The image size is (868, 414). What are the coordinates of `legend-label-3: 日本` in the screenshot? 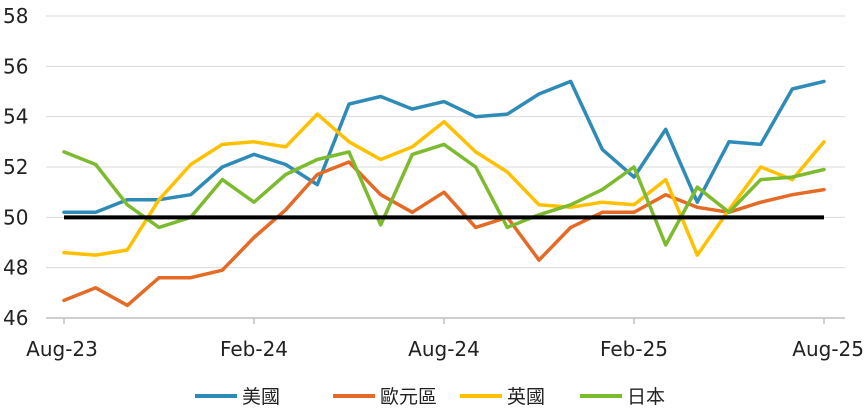 It's located at (646, 397).